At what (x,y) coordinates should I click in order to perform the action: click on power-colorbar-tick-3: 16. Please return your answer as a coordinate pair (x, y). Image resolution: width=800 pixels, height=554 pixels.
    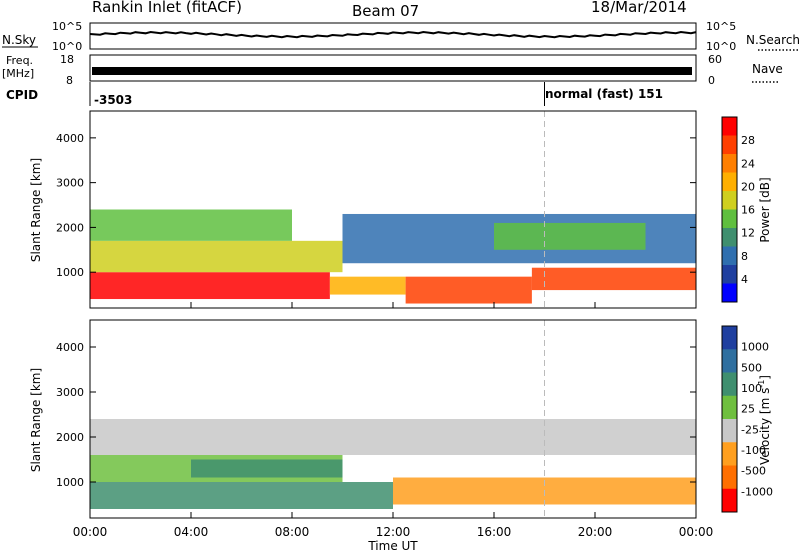
    Looking at the image, I should click on (748, 210).